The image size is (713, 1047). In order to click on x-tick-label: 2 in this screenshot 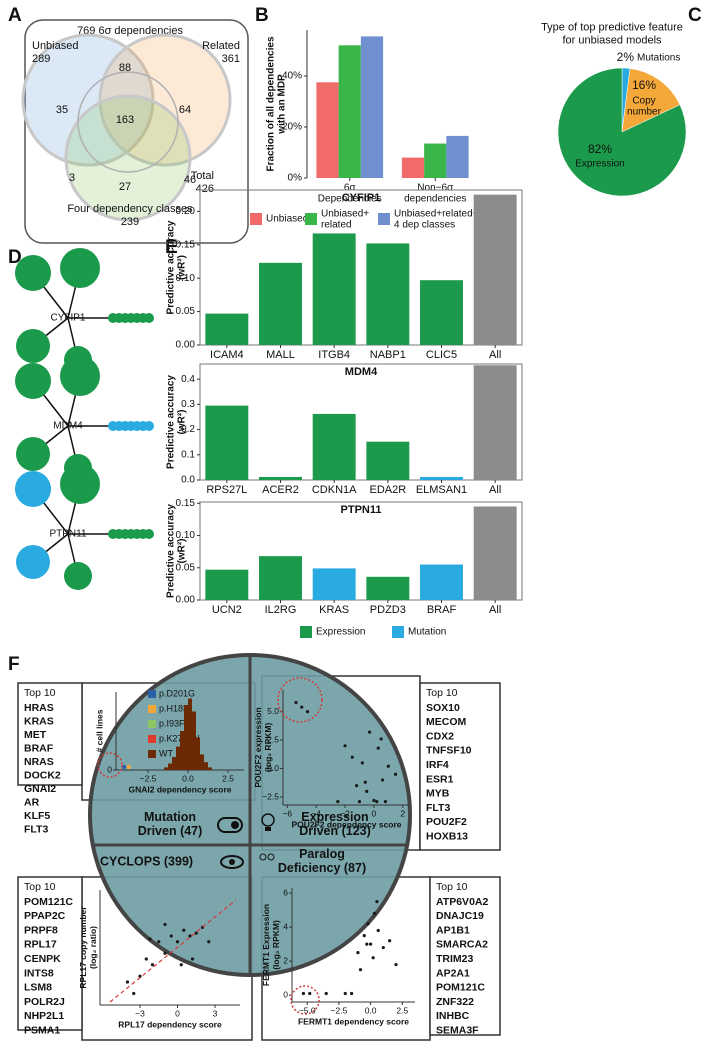, I will do `click(402, 813)`.